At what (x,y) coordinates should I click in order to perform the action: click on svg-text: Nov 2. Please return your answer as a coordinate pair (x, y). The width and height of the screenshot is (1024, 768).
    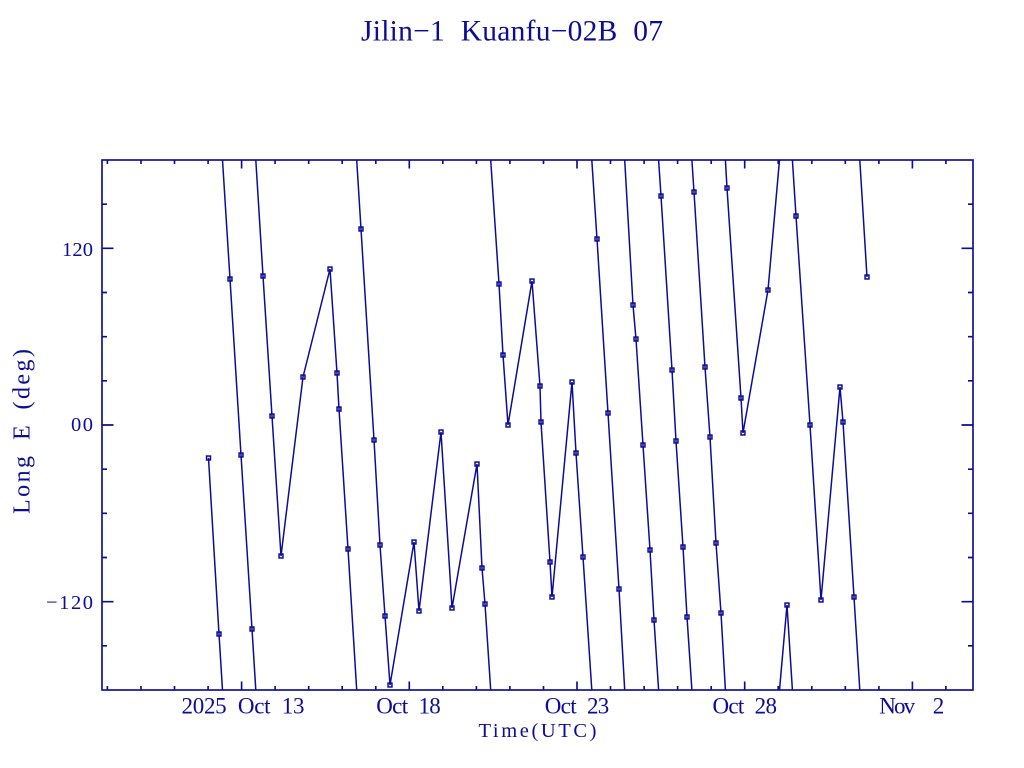
    Looking at the image, I should click on (911, 705).